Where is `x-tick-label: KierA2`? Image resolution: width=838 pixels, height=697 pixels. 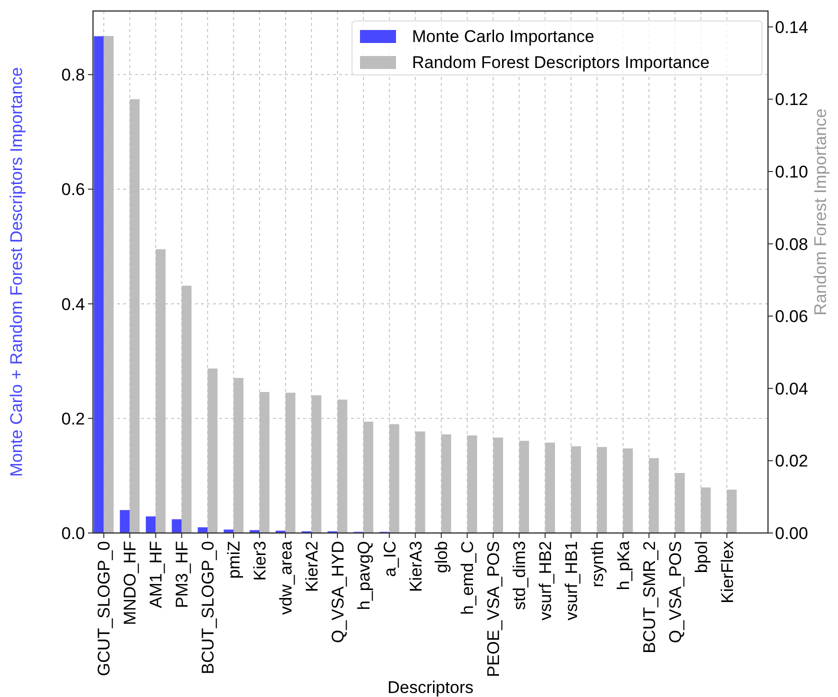 x-tick-label: KierA2 is located at coordinates (312, 566).